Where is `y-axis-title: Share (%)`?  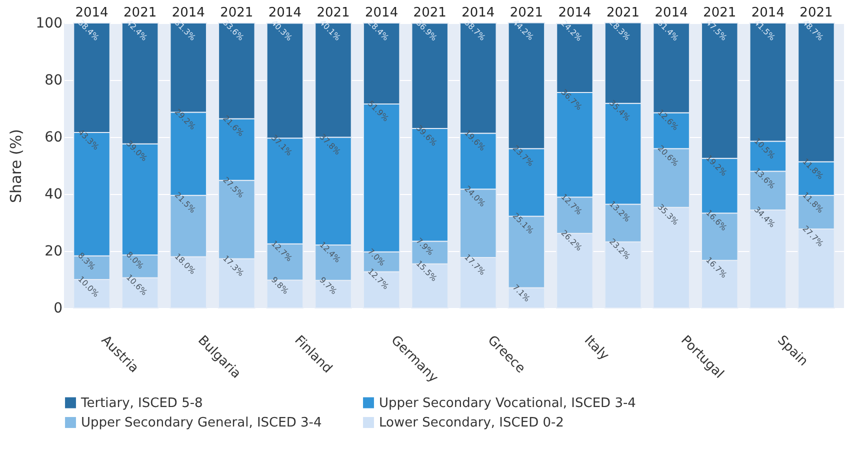
y-axis-title: Share (%) is located at coordinates (15, 166).